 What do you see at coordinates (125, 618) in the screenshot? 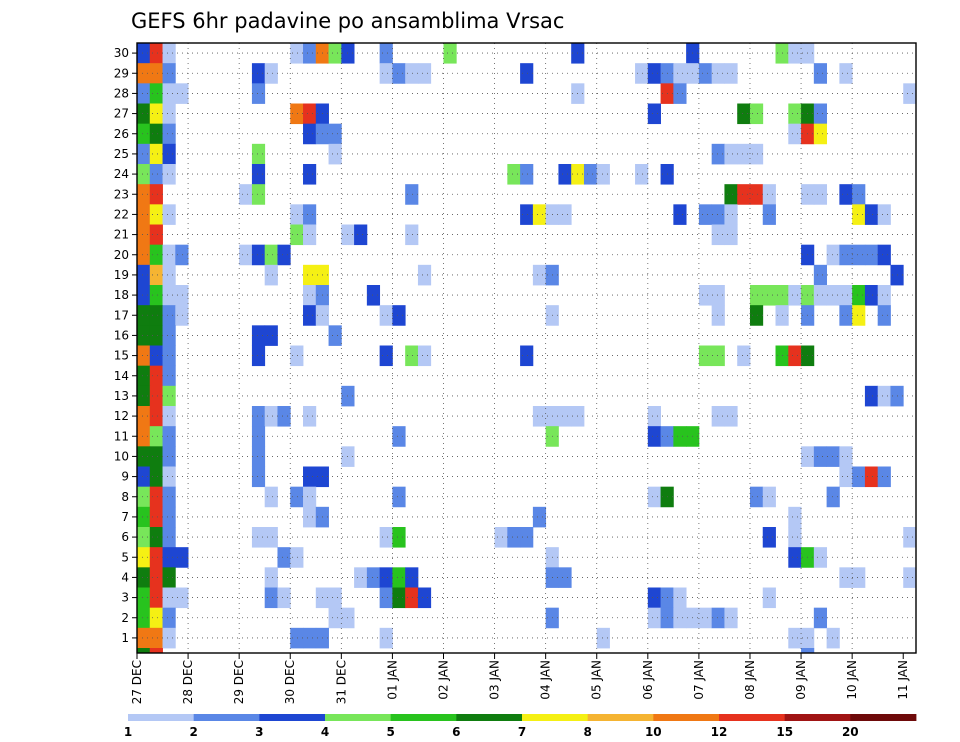
I see `y-tick-label: 2` at bounding box center [125, 618].